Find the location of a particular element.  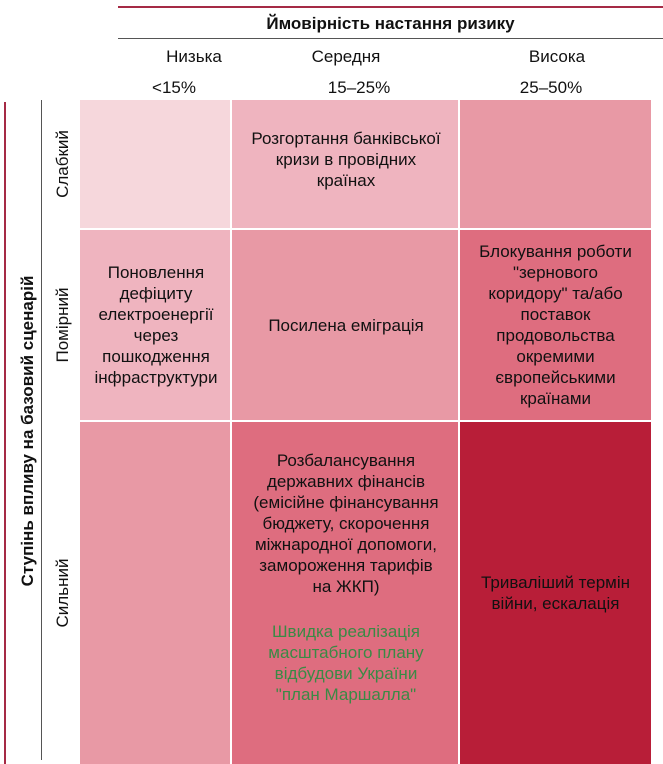

left-accent-line is located at coordinates (5, 433).